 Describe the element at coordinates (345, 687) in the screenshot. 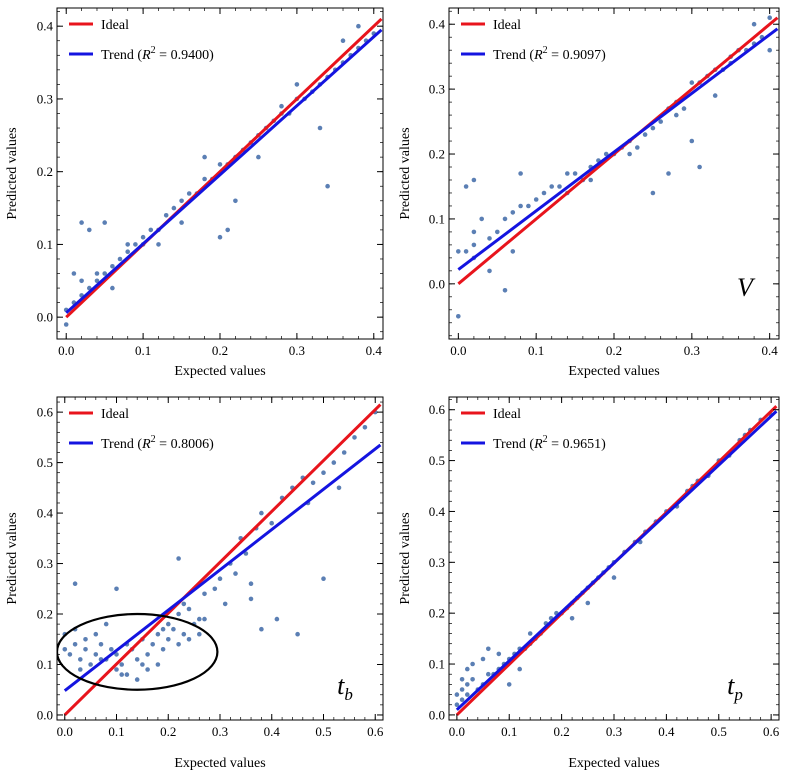

I see `panel-tag: tb` at that location.